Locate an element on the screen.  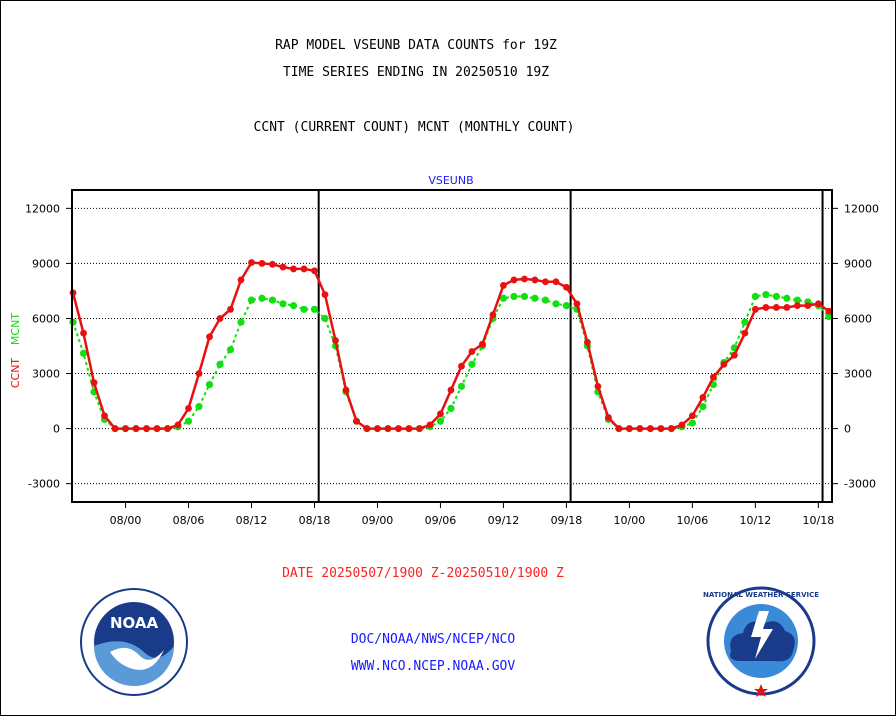
y-tick-label-left: 6000 is located at coordinates (46, 318).